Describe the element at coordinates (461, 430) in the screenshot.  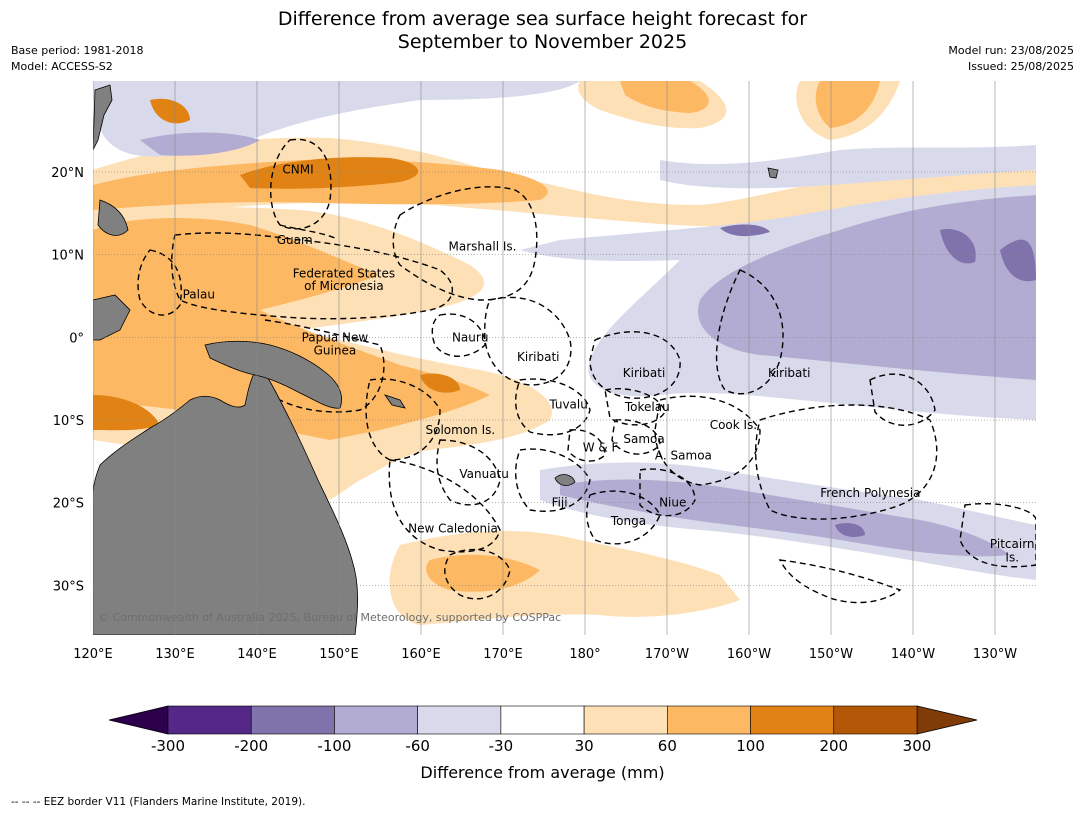
I see `place-label: Solomon Is.` at that location.